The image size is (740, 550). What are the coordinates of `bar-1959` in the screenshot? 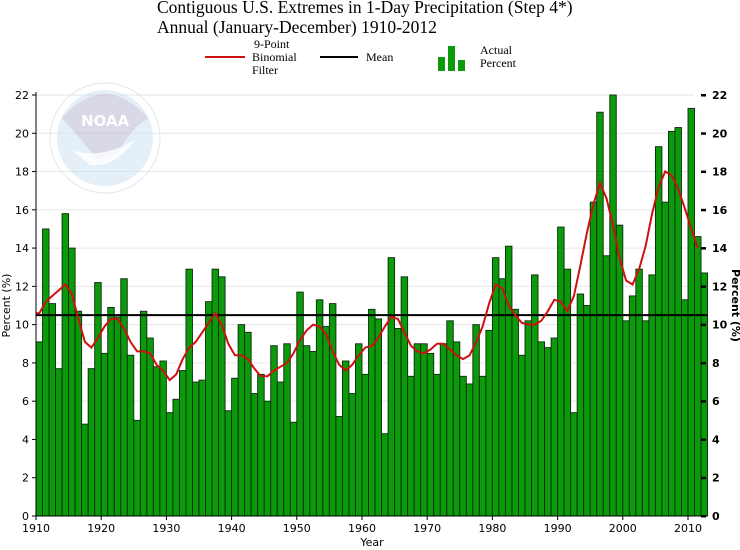 It's located at (359, 430).